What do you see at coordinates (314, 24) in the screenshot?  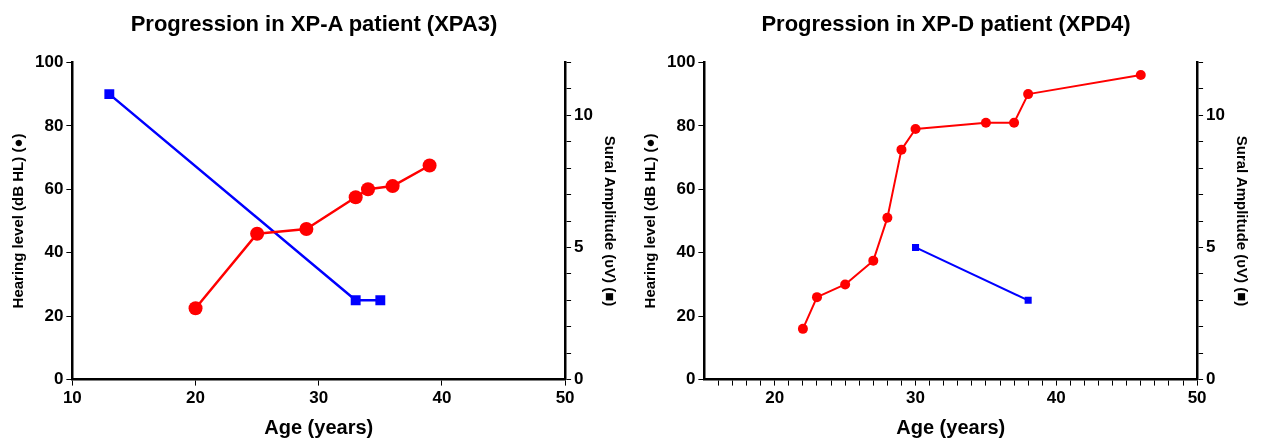 I see `chart-title: Progression in XP-A patient (XPA3)` at bounding box center [314, 24].